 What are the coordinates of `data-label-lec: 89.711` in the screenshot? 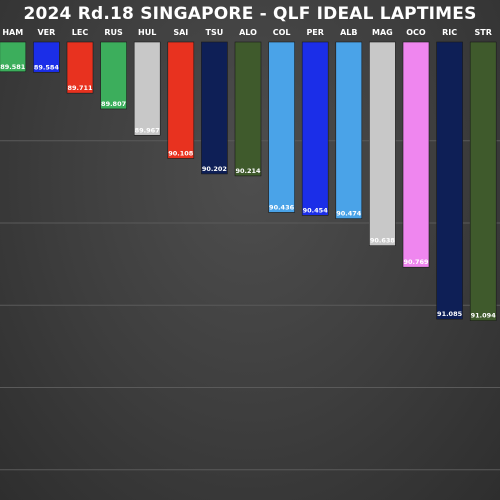 It's located at (80, 88).